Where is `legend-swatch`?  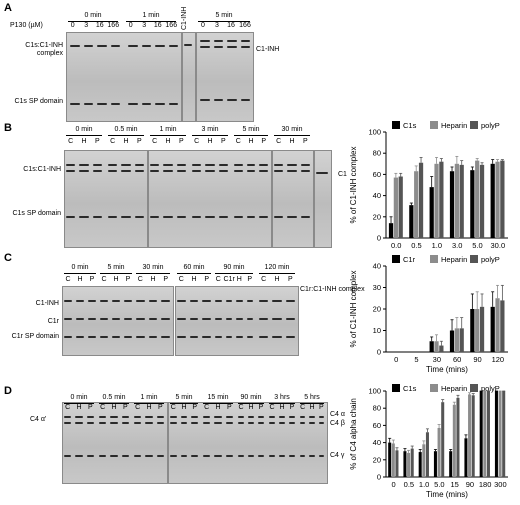
legend-swatch is located at coordinates (434, 125).